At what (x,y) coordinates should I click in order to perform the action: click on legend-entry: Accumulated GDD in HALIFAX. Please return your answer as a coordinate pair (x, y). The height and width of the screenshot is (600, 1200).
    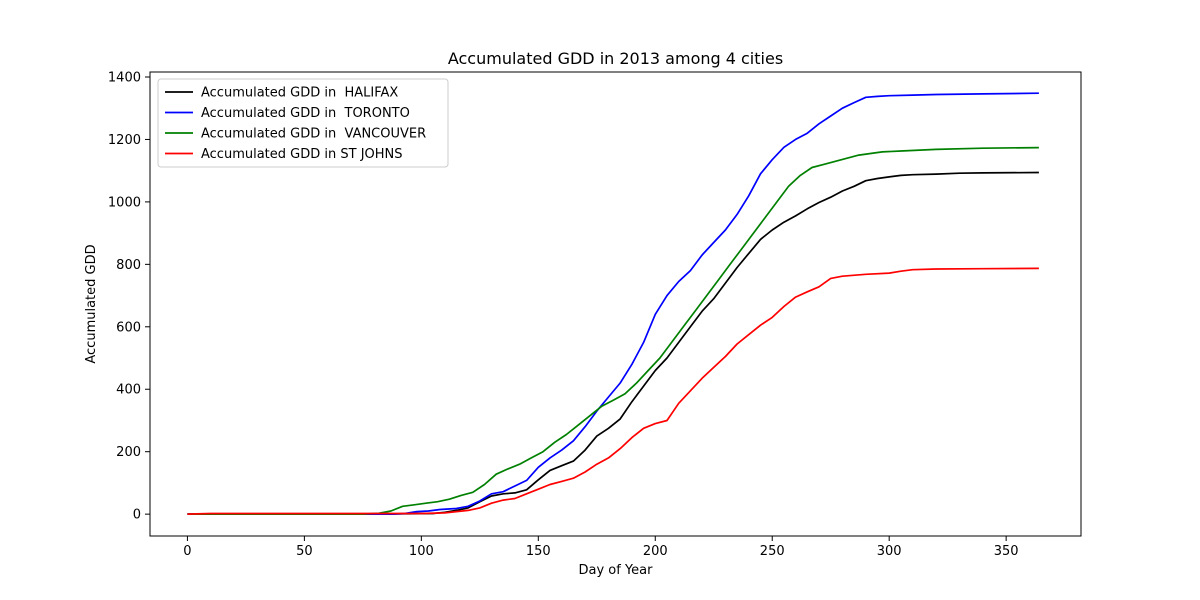
    Looking at the image, I should click on (299, 93).